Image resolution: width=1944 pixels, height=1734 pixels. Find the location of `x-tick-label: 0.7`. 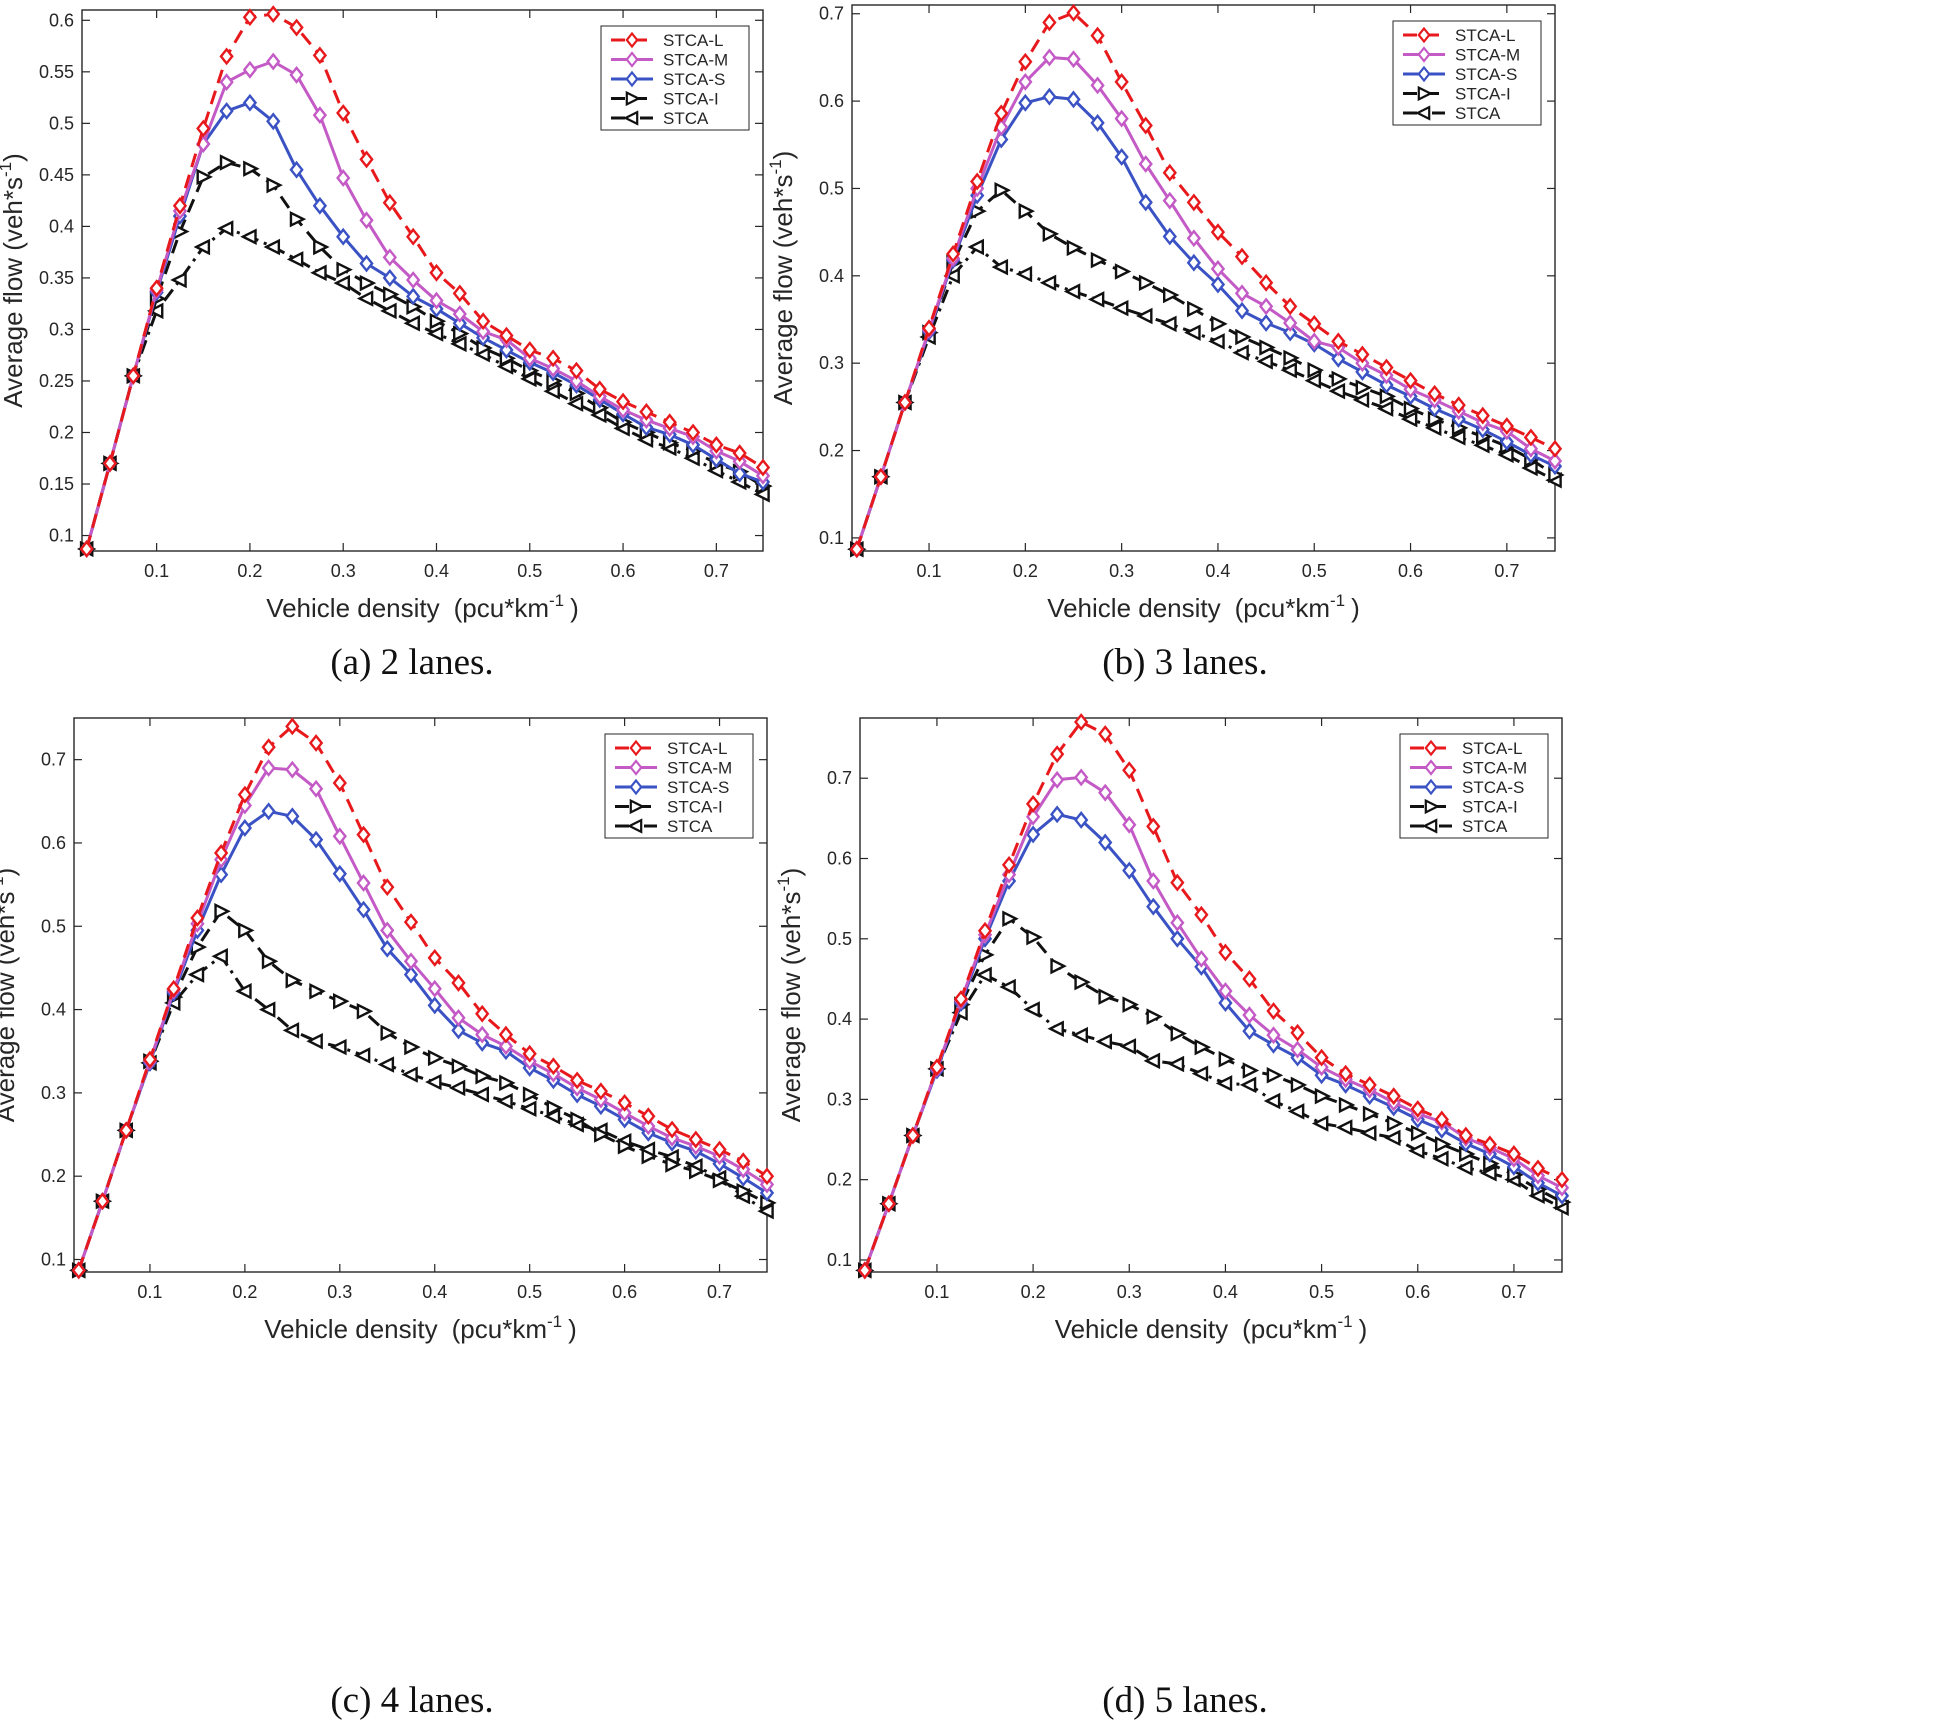

x-tick-label: 0.7 is located at coordinates (719, 1292).